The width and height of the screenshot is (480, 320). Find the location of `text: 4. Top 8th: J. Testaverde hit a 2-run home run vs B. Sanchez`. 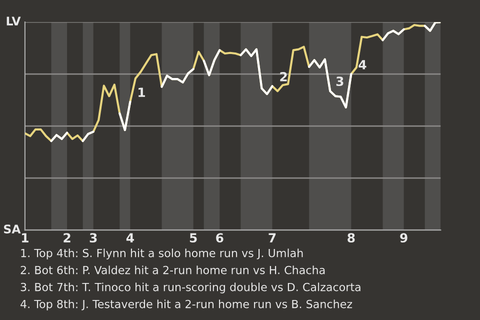

text: 4. Top 8th: J. Testaverde hit a 2-run home run vs B. Sanchez is located at coordinates (186, 305).